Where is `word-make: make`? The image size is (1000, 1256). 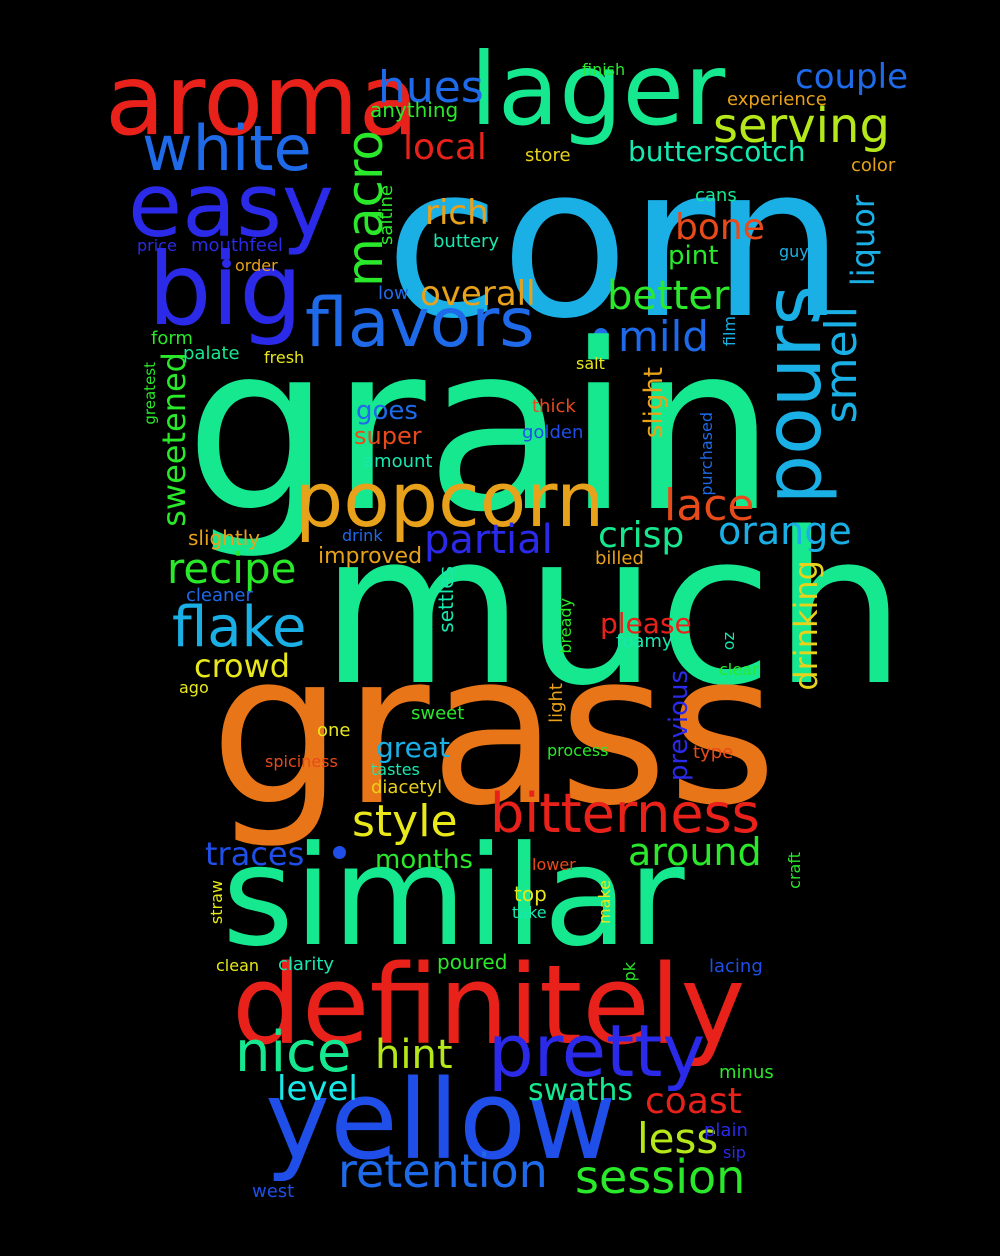 word-make: make is located at coordinates (604, 902).